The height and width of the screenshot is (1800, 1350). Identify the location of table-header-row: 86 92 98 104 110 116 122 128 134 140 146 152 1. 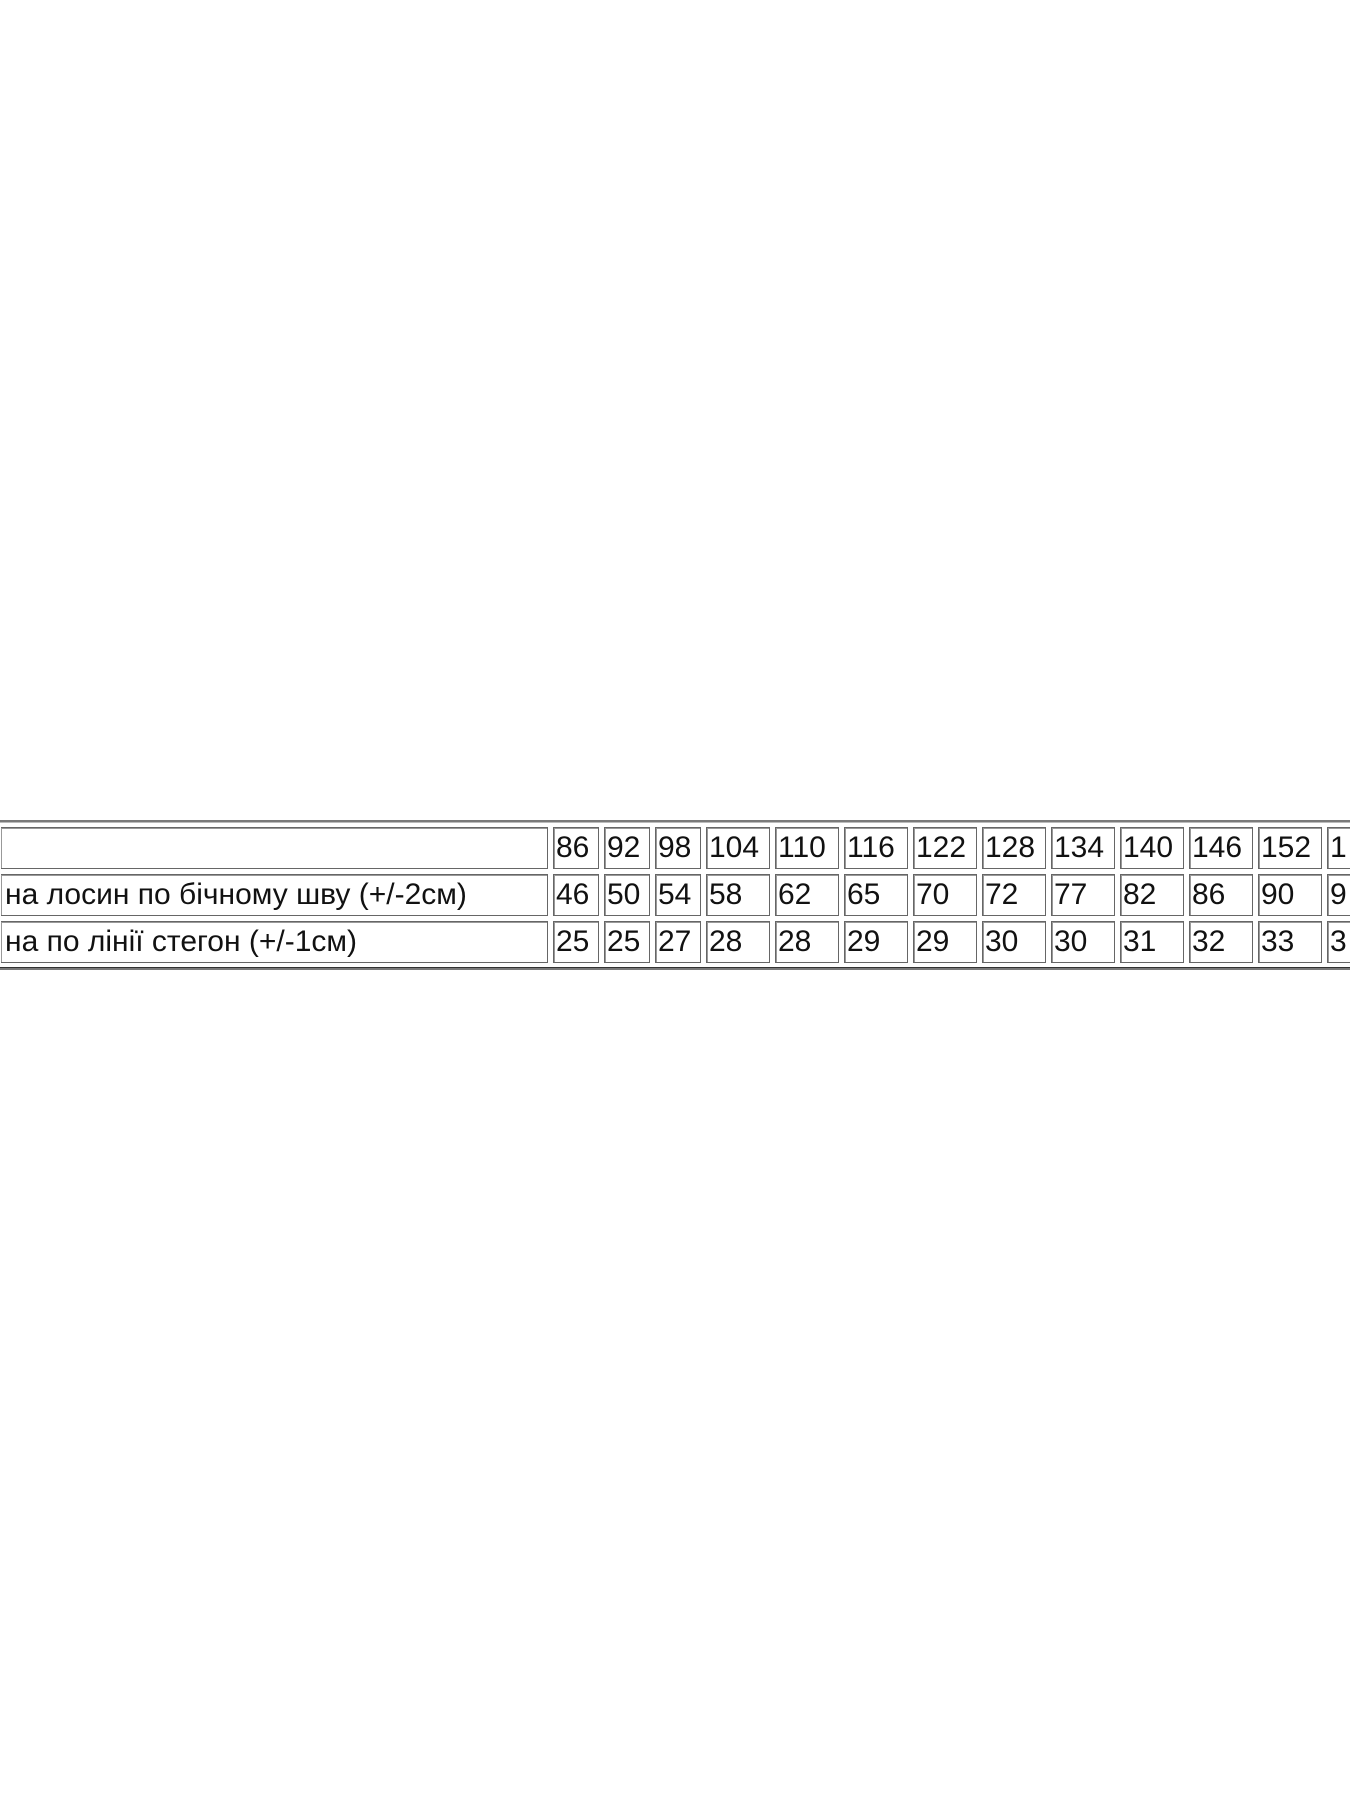
(675, 848).